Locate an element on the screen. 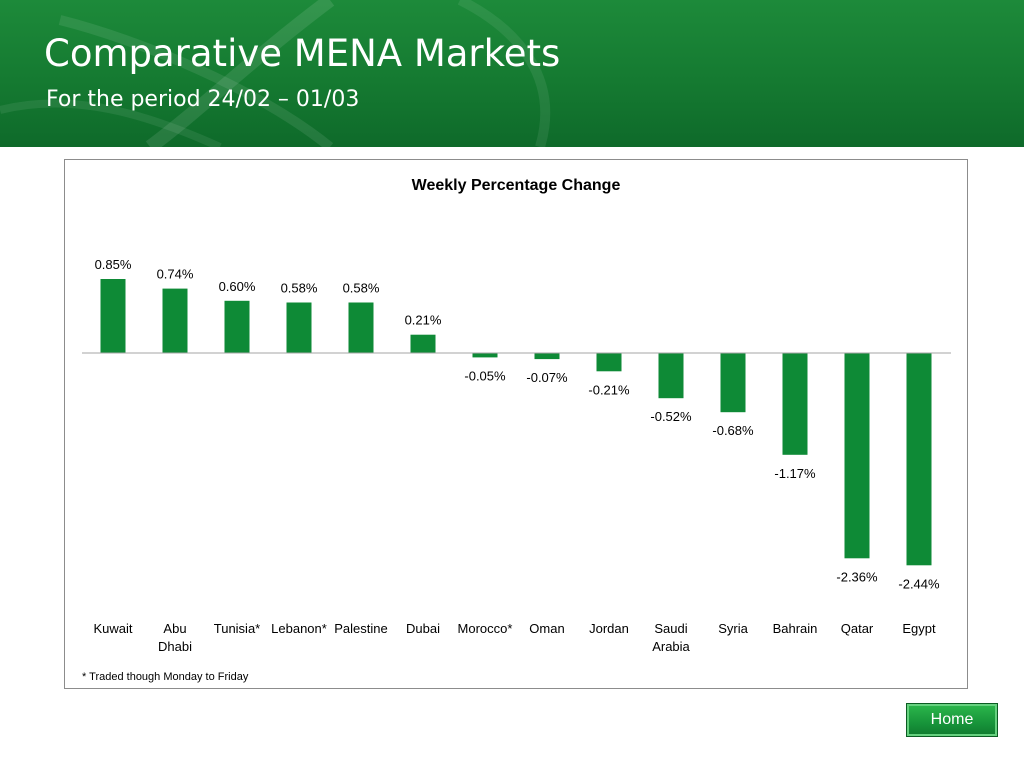 This screenshot has width=1024, height=768. bar-qatar is located at coordinates (857, 456).